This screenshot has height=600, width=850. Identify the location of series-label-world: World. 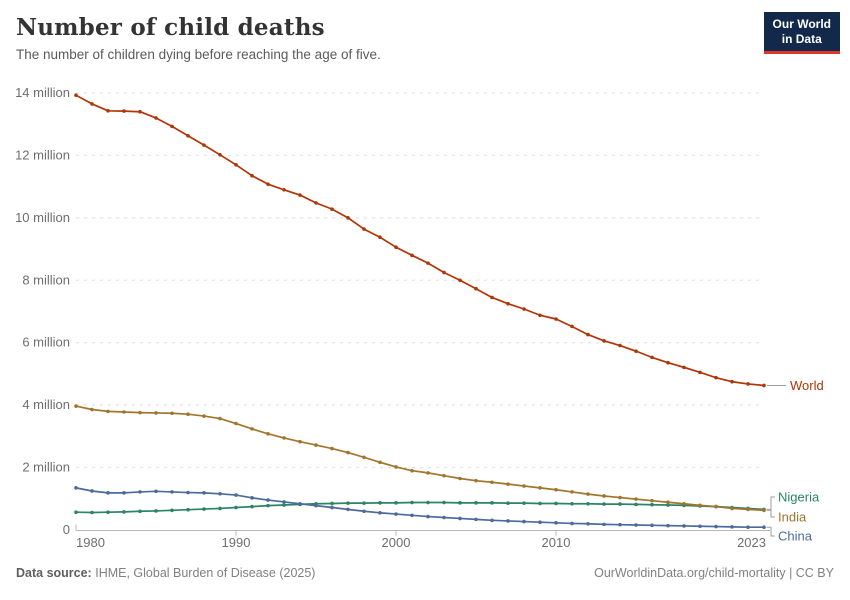
(807, 385).